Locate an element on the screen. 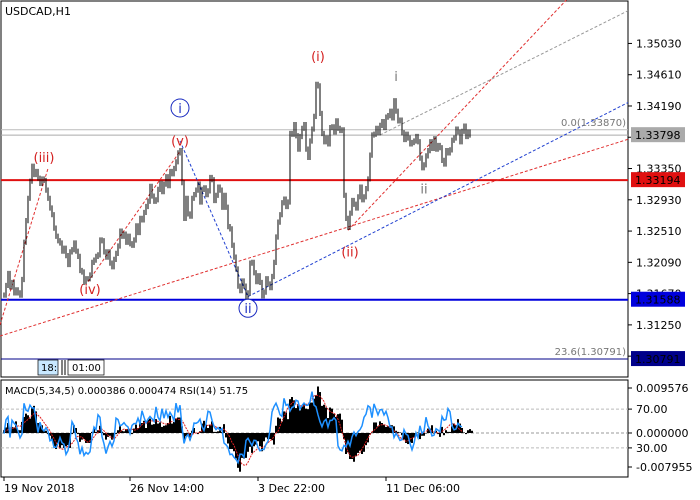 Image resolution: width=700 pixels, height=500 pixels. price-tag-label-0: 1.33798 is located at coordinates (658, 135).